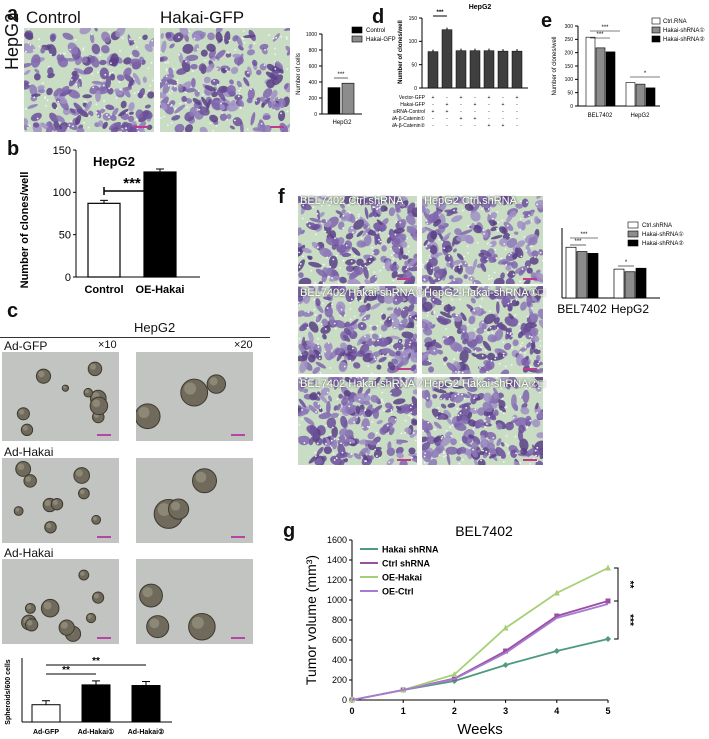 The width and height of the screenshot is (709, 739). I want to click on panel-c-title-rule, so click(135, 337).